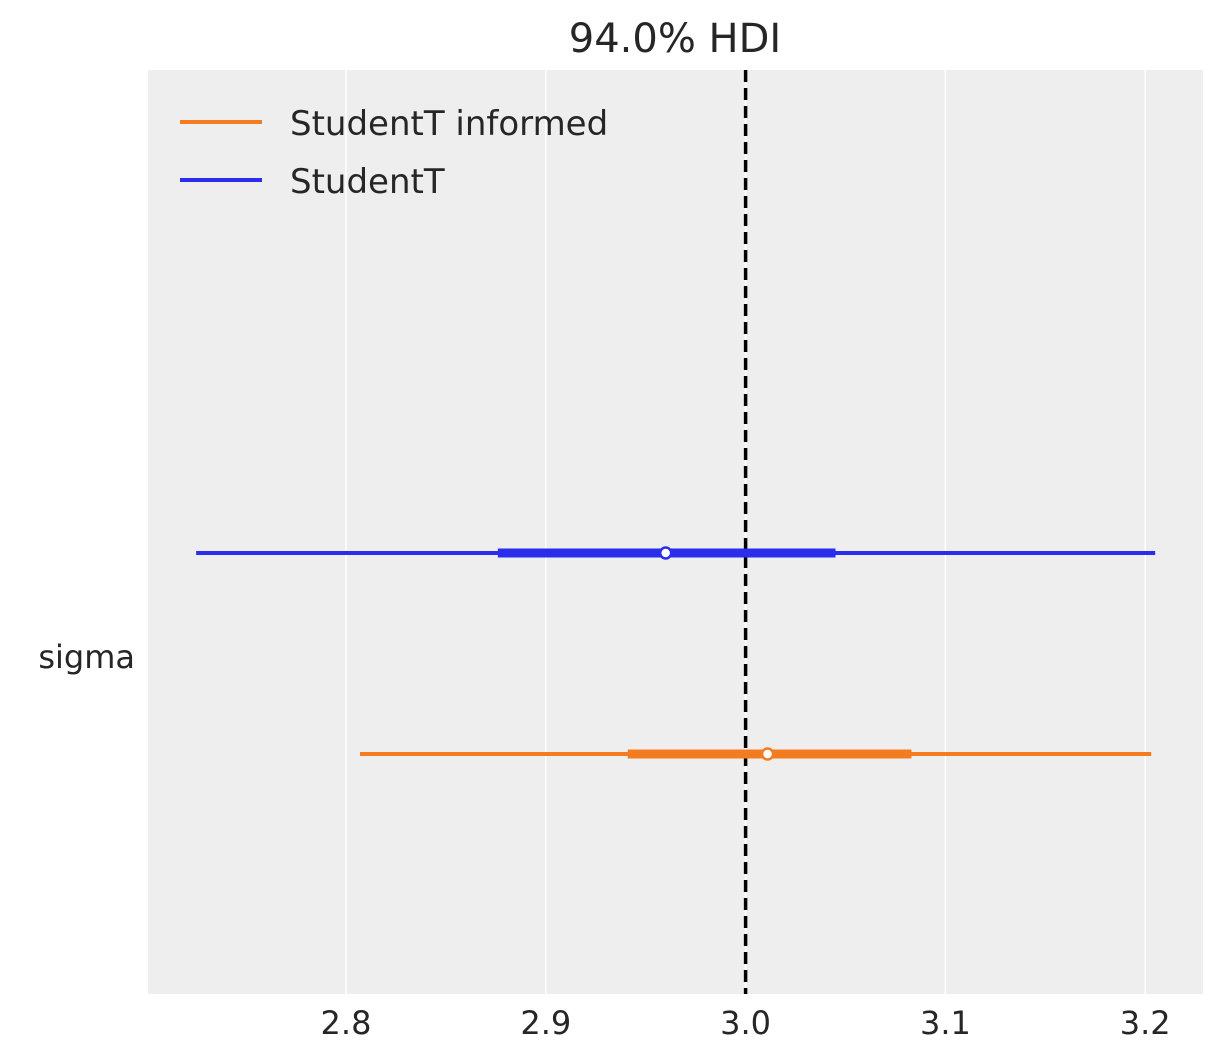 Image resolution: width=1223 pixels, height=1063 pixels. I want to click on y-tick-label: sigma, so click(86, 657).